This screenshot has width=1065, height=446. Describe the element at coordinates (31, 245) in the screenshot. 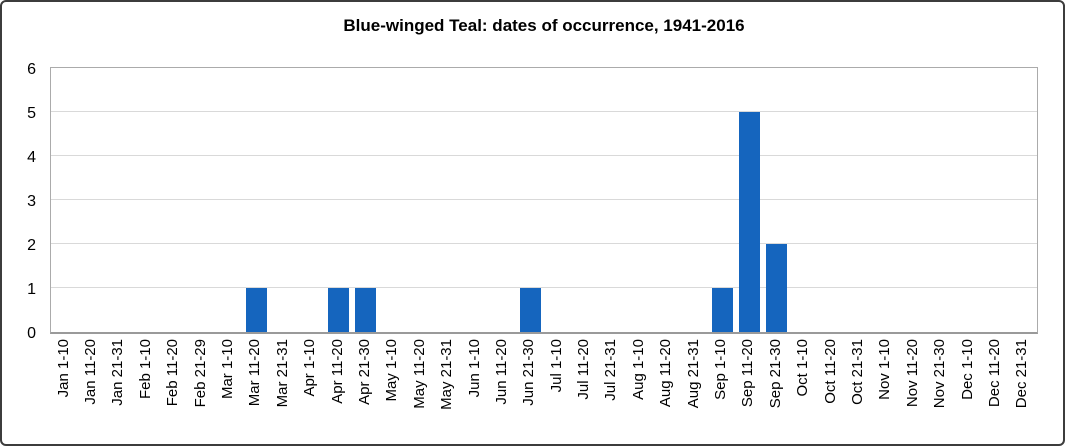

I see `y-tick-label-2: 2` at that location.